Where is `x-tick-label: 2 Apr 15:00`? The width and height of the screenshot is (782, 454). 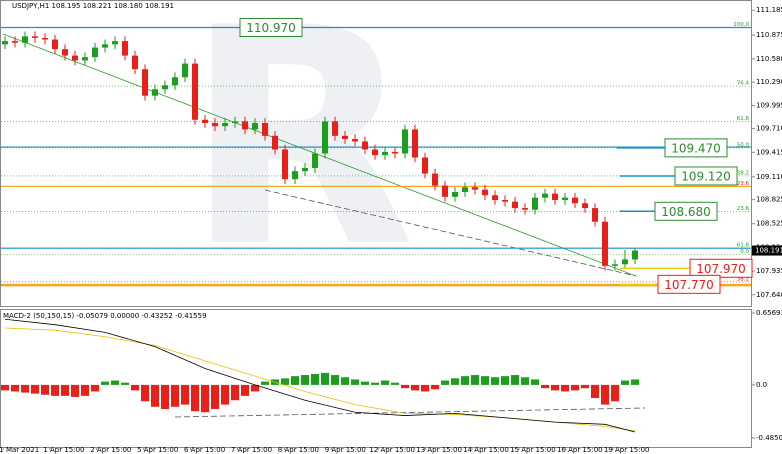 x-tick-label: 2 Apr 15:00 is located at coordinates (110, 450).